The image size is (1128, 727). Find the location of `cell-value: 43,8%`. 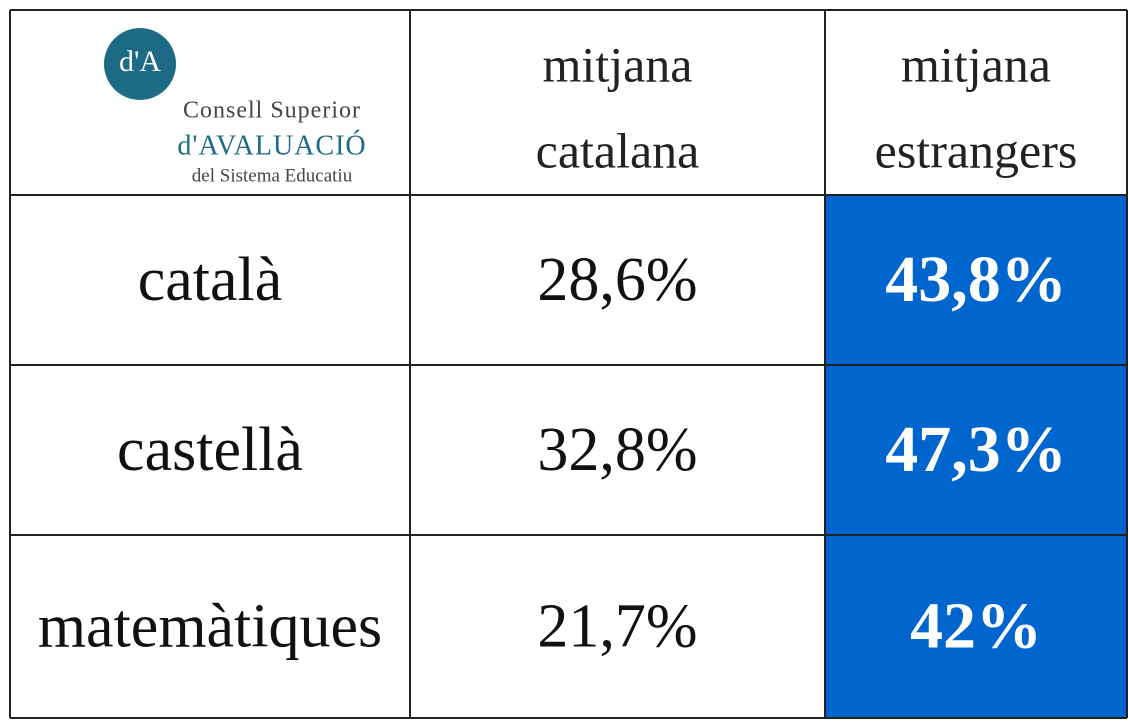

cell-value: 43,8% is located at coordinates (976, 279).